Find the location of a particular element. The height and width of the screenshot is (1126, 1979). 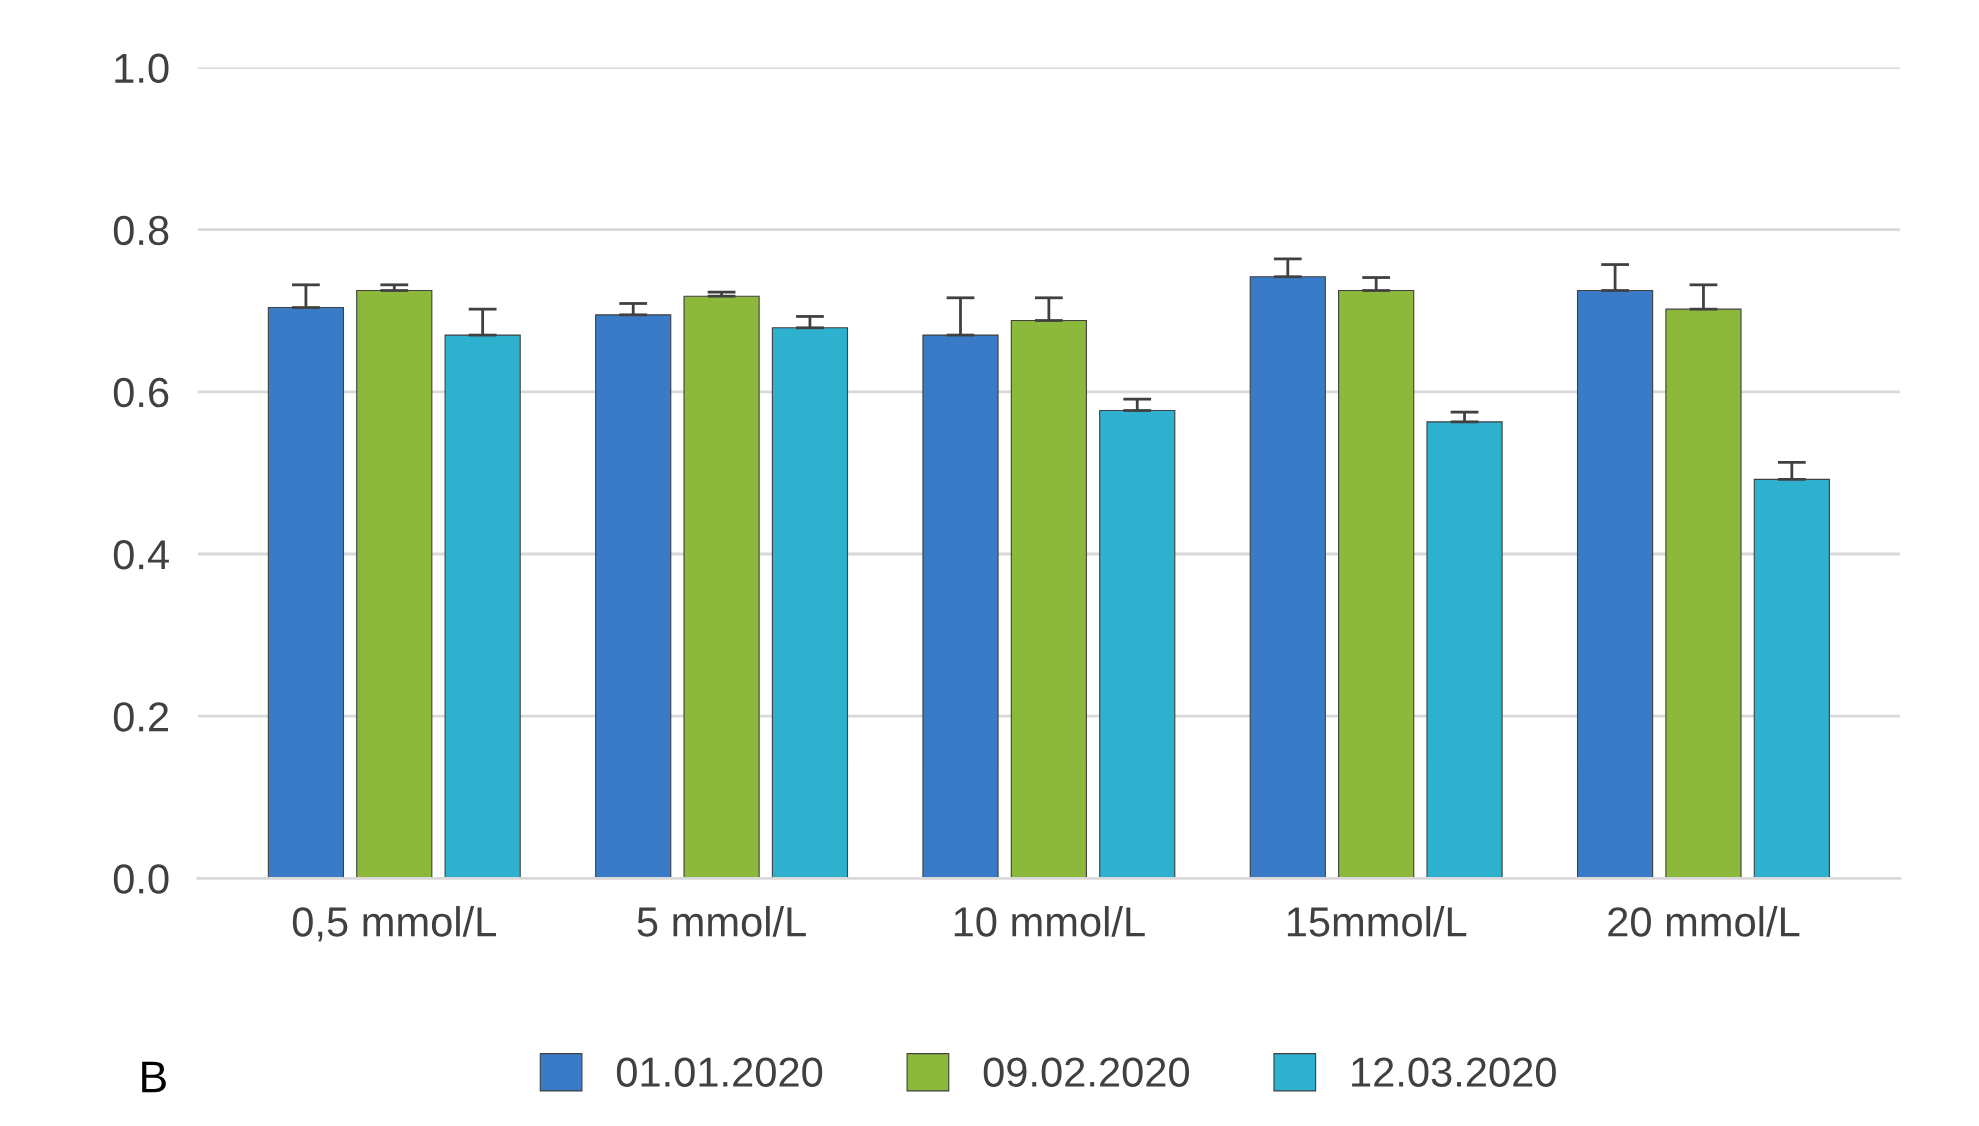

legend-label: 12.03.2020 is located at coordinates (1454, 1072).